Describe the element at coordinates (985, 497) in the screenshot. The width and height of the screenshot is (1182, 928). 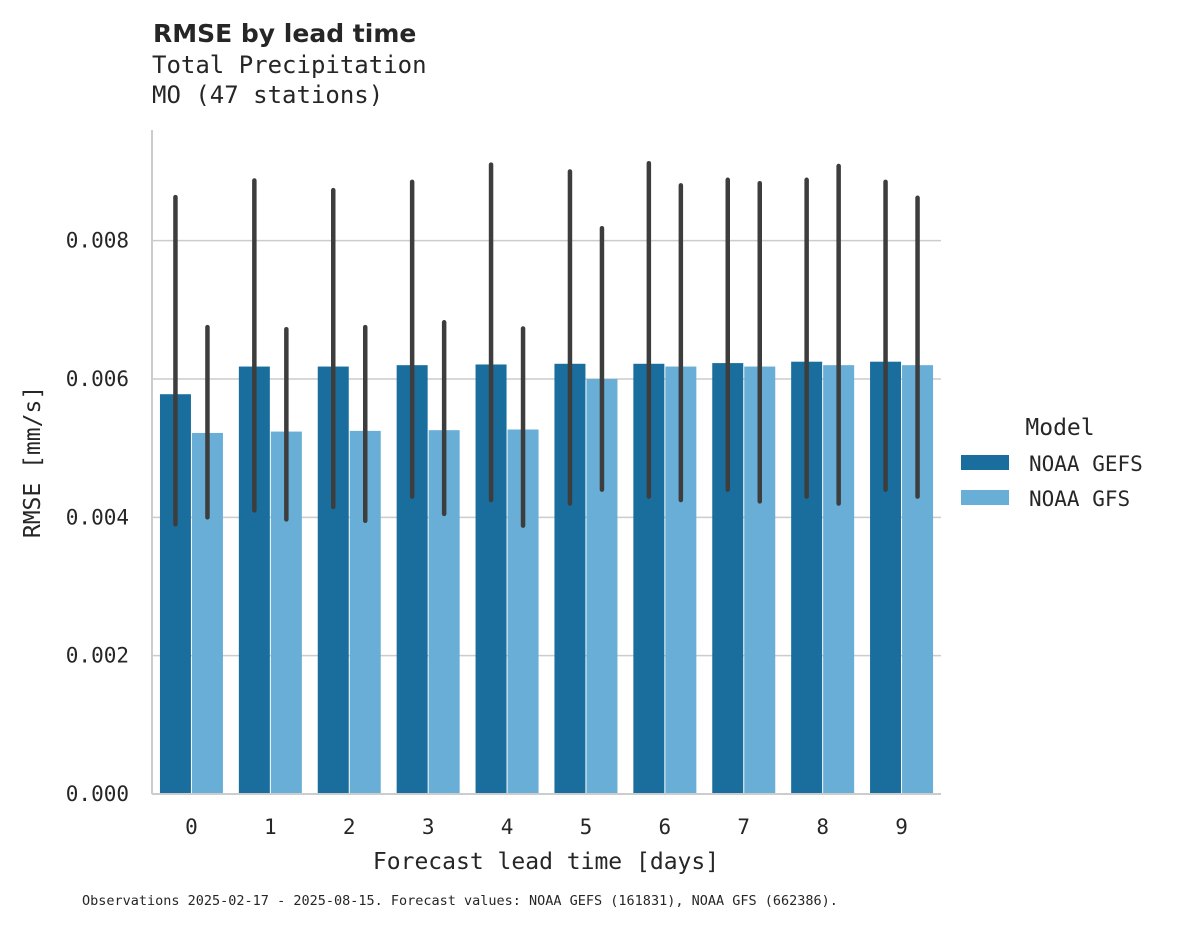
I see `legend-swatch-noaa-gfs` at that location.